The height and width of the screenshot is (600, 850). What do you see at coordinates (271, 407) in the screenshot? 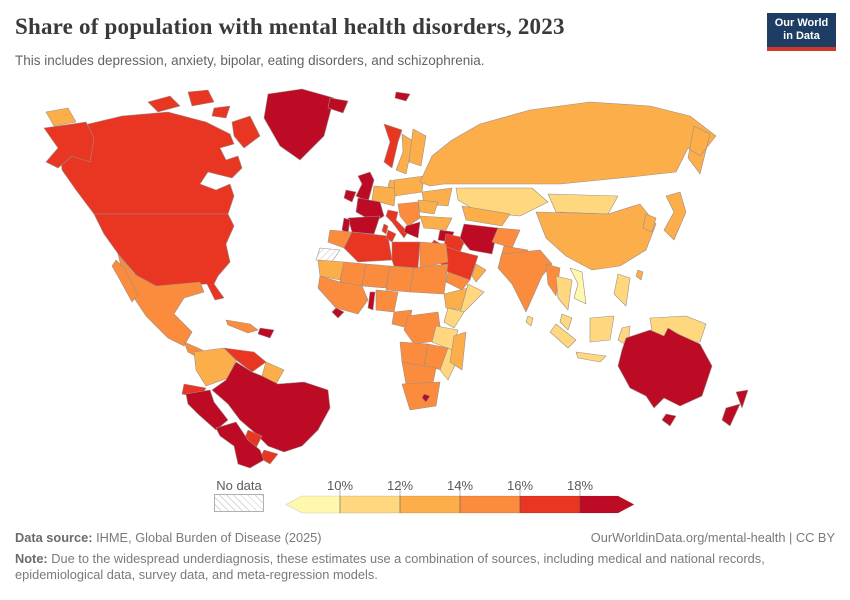
I see `country-brazil` at bounding box center [271, 407].